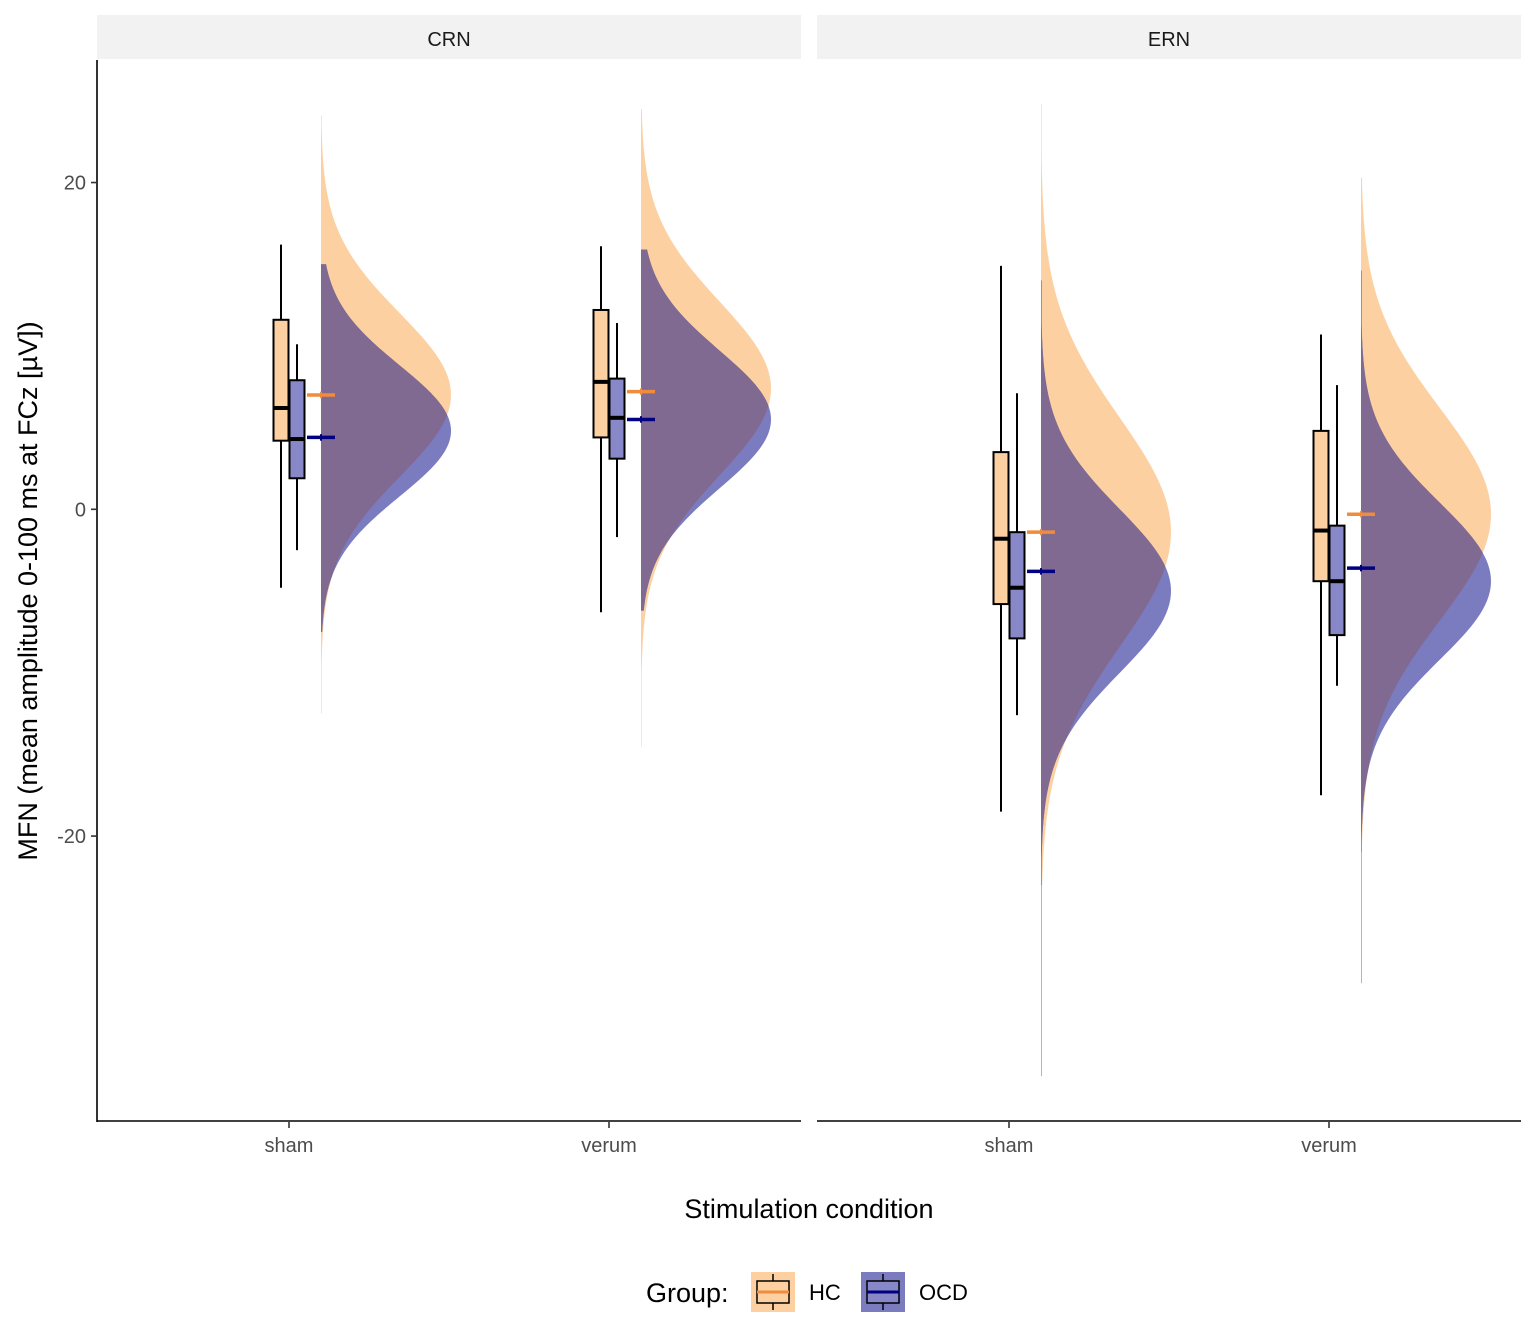  What do you see at coordinates (321, 437) in the screenshot?
I see `mean-ocd-crn-sham` at bounding box center [321, 437].